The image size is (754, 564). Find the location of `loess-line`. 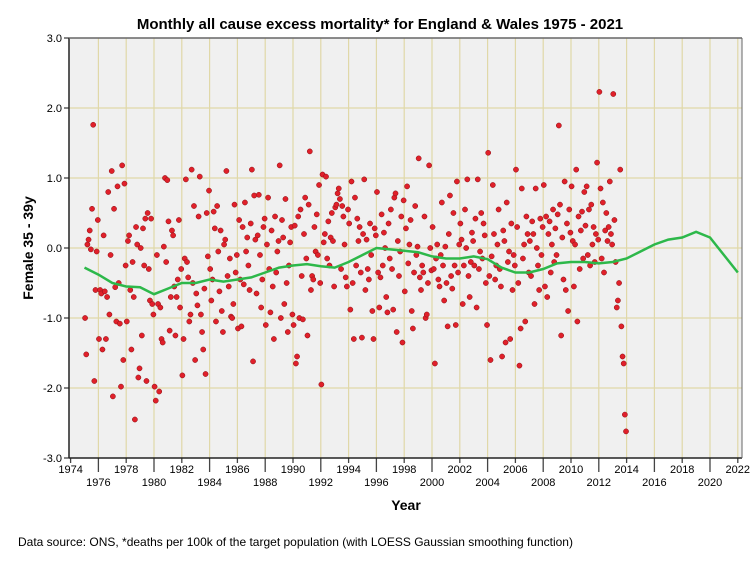

loess-line is located at coordinates (411, 263).